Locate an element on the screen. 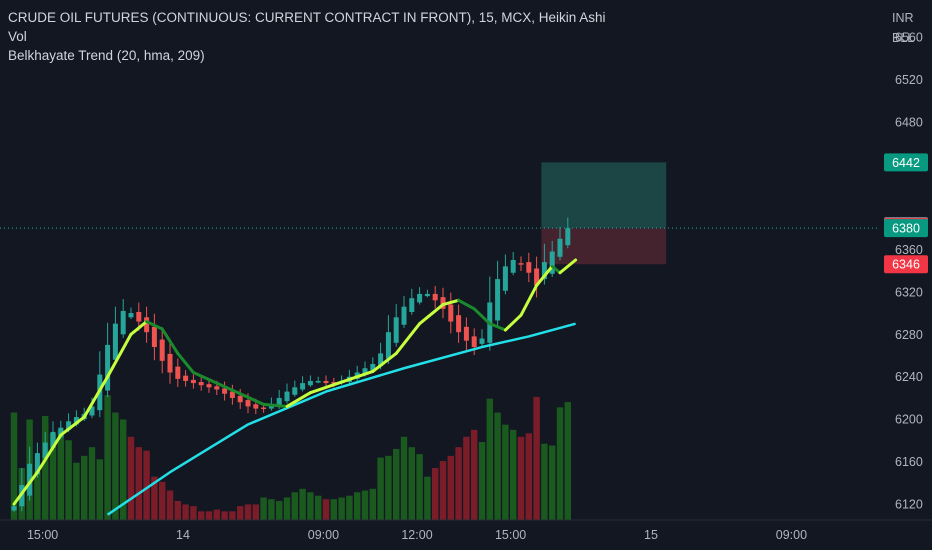 Image resolution: width=932 pixels, height=550 pixels. trend-indicator-label: Belkhayate Trend (20, hma, 209) is located at coordinates (106, 55).